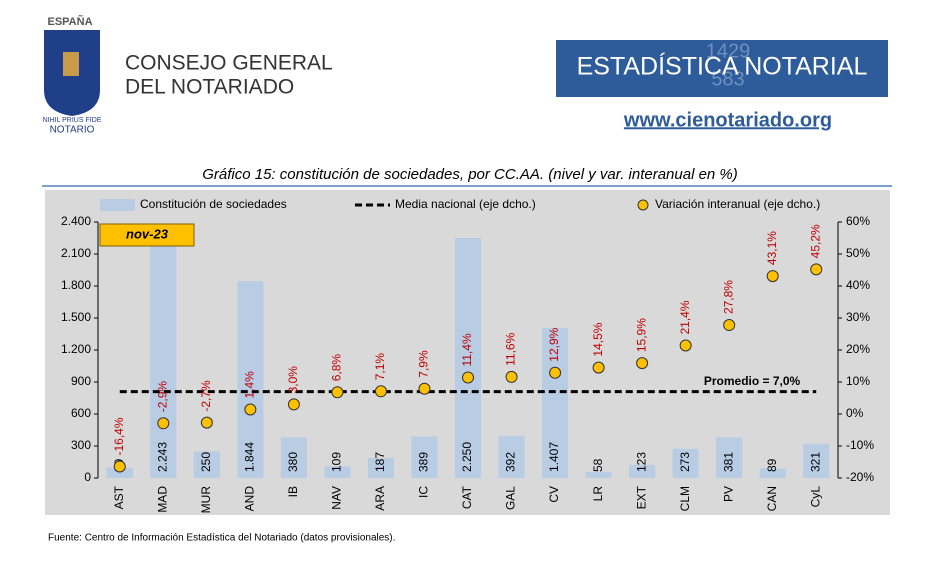  Describe the element at coordinates (554, 344) in the screenshot. I see `point-label: 12,9%` at that location.